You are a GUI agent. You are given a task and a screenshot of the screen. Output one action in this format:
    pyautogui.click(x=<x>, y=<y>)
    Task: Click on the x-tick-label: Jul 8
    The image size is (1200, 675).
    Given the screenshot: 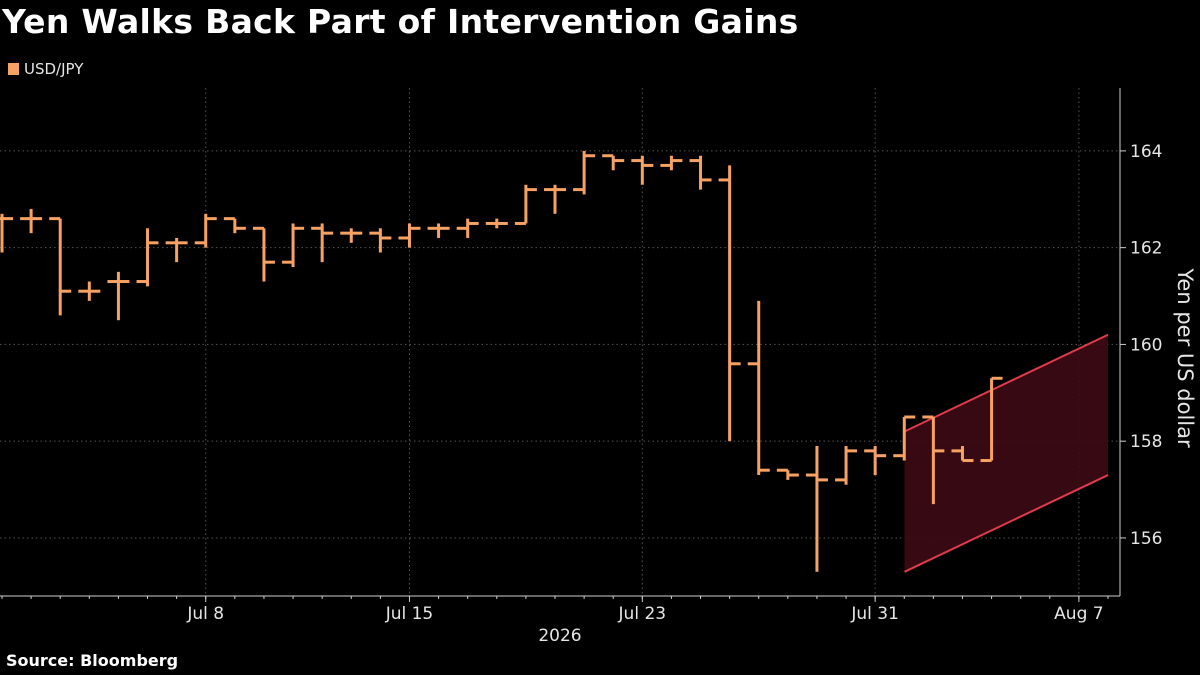 What is the action you would take?
    pyautogui.click(x=205, y=614)
    